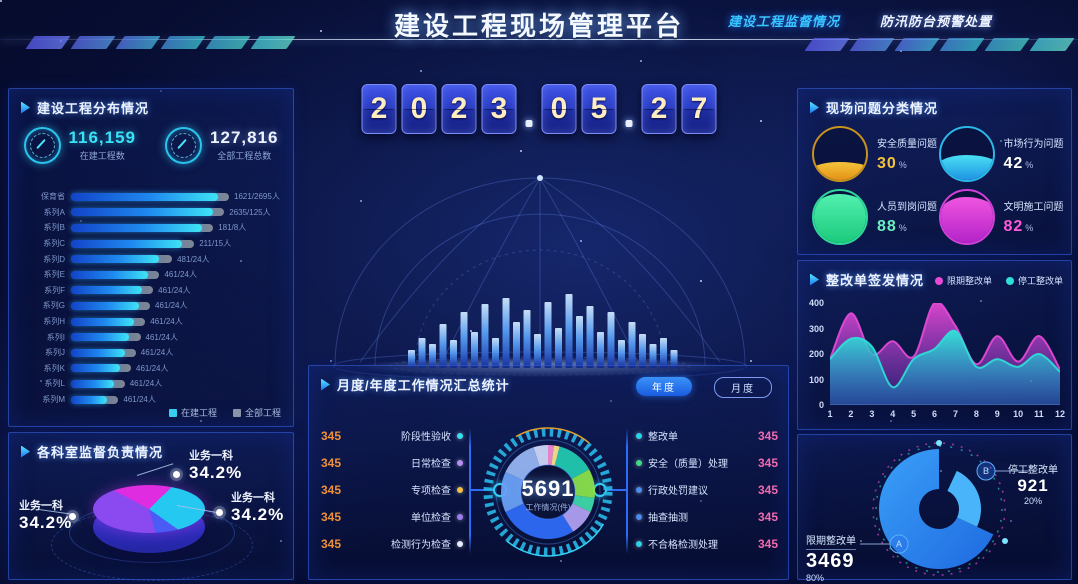 The height and width of the screenshot is (584, 1078). I want to click on problem-texts: 人员到岗问题 88%, so click(907, 217).